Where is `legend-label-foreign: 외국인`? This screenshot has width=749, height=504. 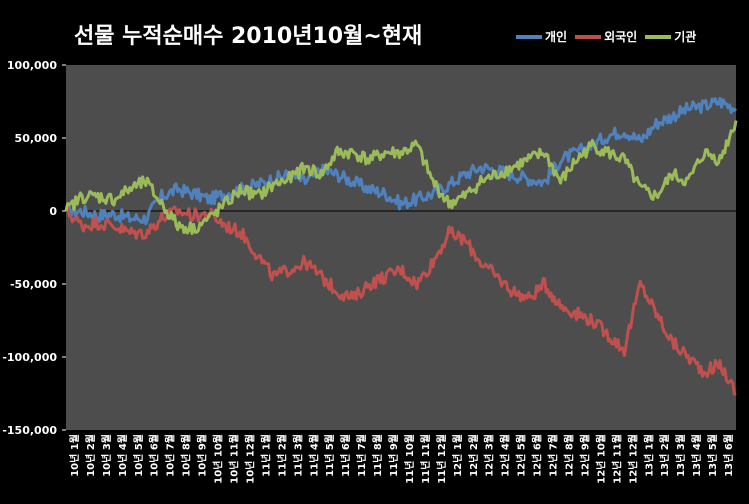 legend-label-foreign: 외국인 is located at coordinates (621, 37).